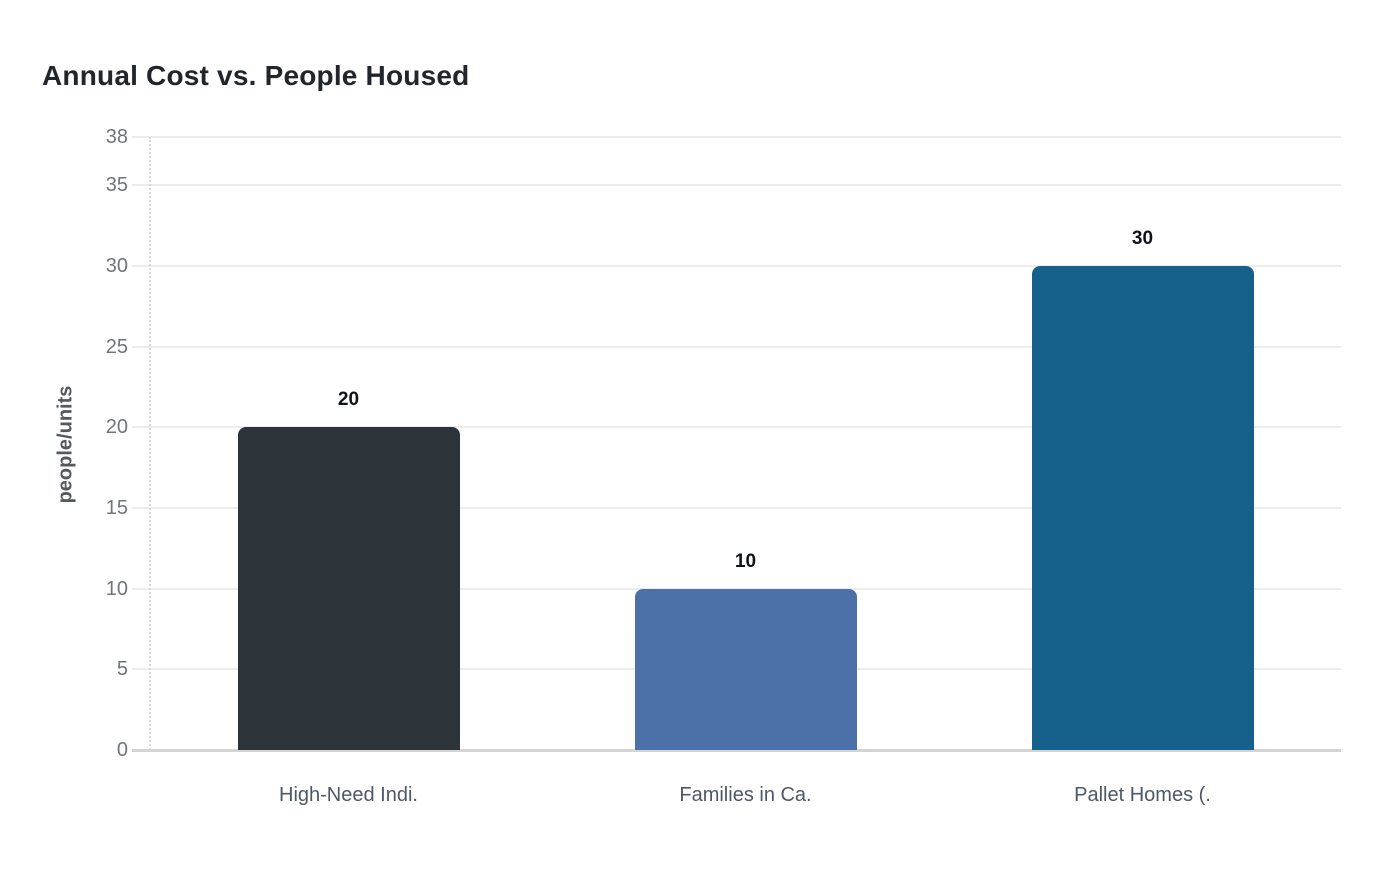 The width and height of the screenshot is (1400, 880). What do you see at coordinates (116, 588) in the screenshot?
I see `y-tick-label: 10` at bounding box center [116, 588].